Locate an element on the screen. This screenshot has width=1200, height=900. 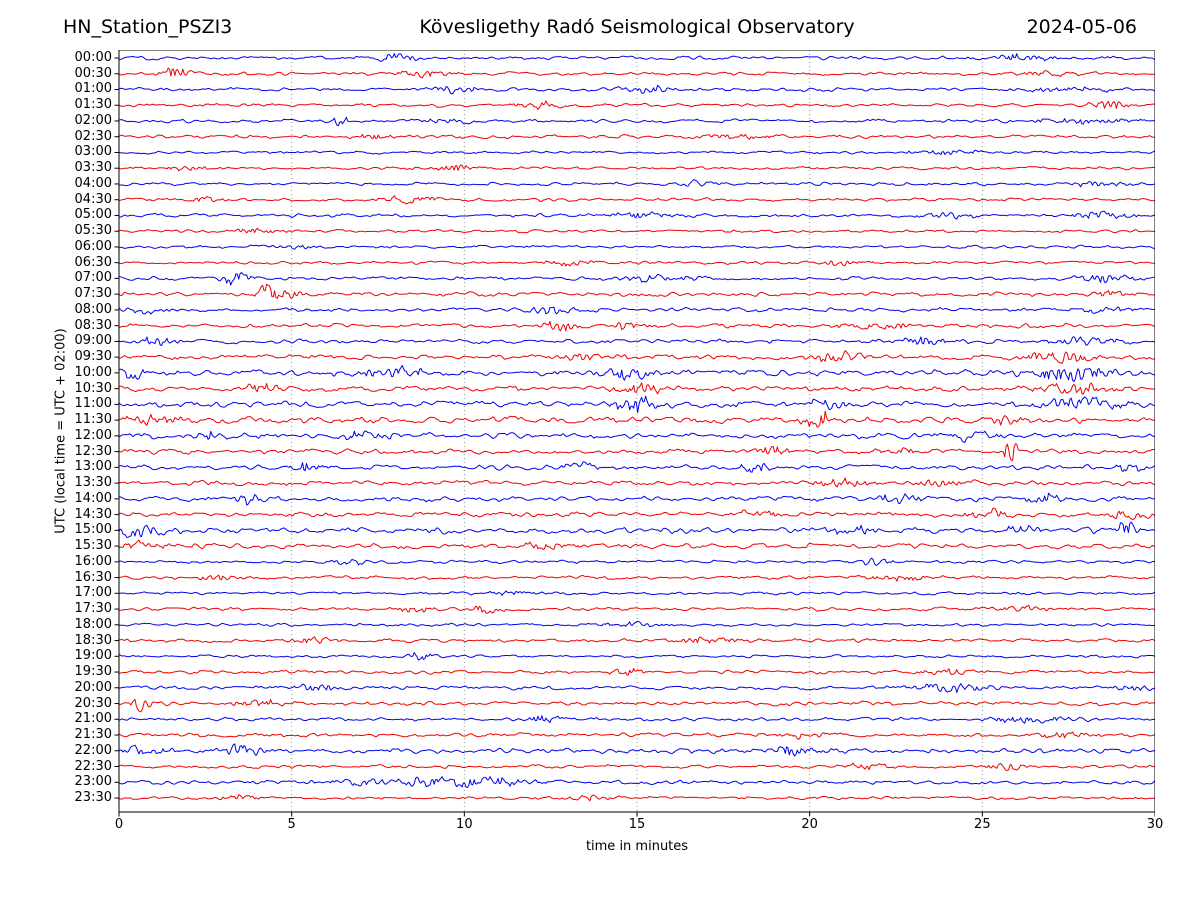
trace-08:30 is located at coordinates (636, 326).